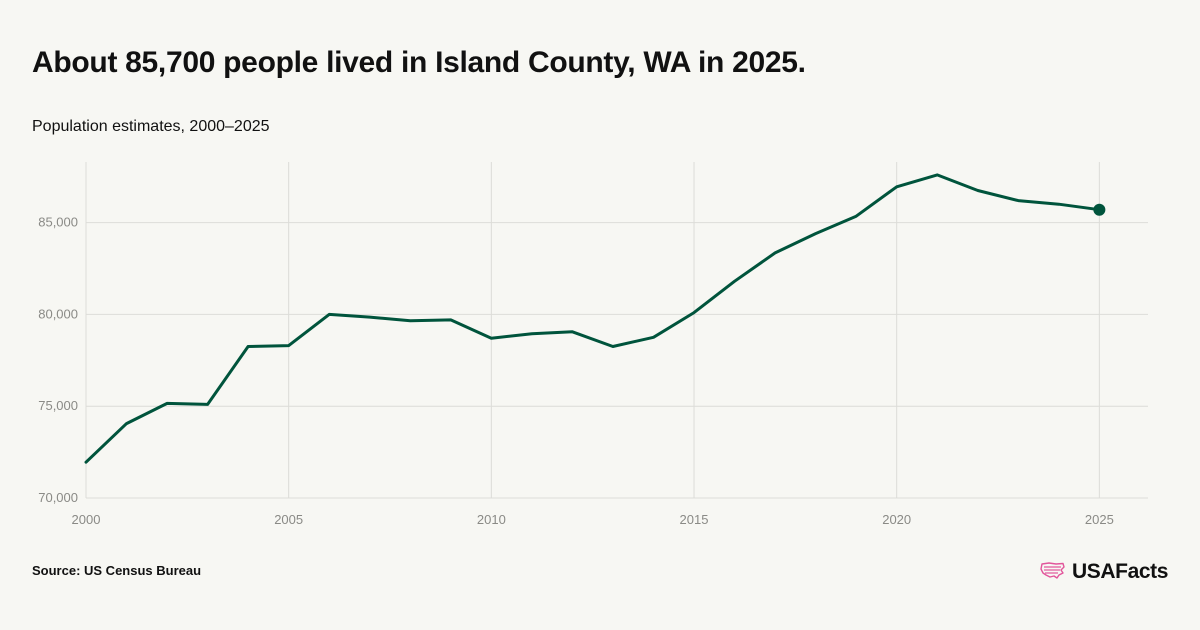 This screenshot has height=630, width=1200. Describe the element at coordinates (117, 570) in the screenshot. I see `source-note: Source: US Census Bureau` at that location.